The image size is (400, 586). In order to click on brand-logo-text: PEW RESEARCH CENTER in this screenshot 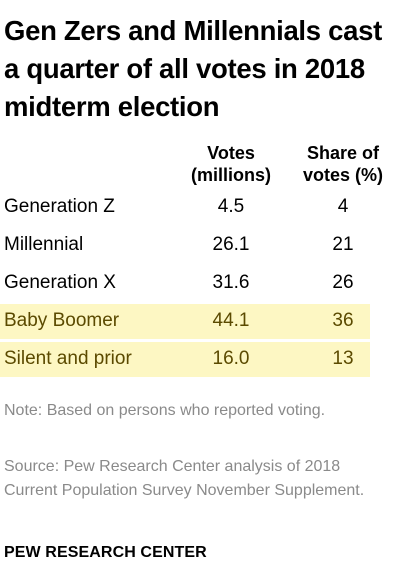, I will do `click(105, 552)`.